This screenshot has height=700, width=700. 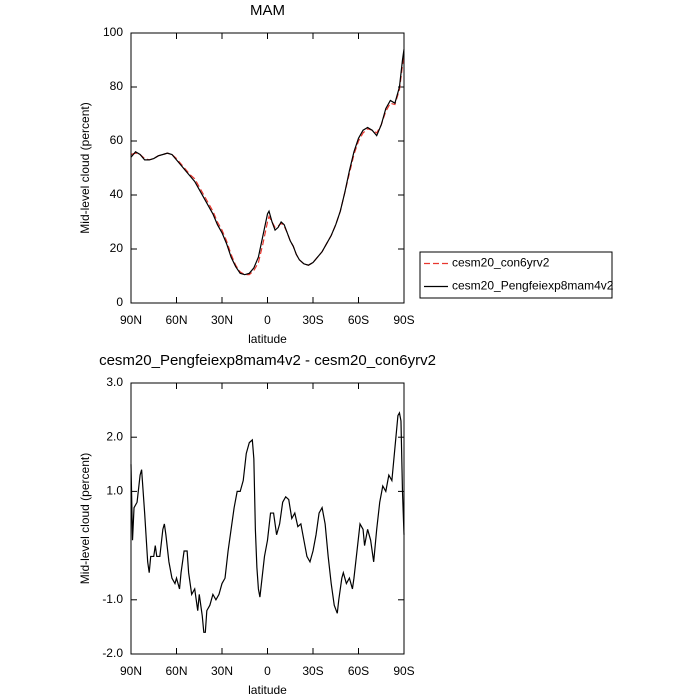 I want to click on legend-label: cesm20_con6yrv2, so click(x=501, y=263).